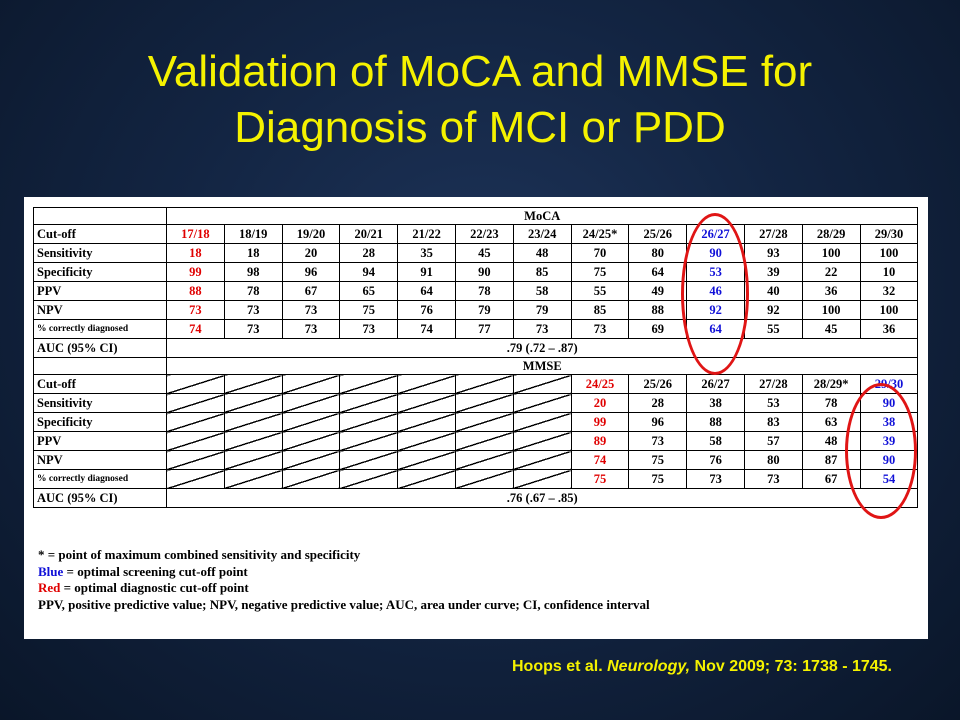  I want to click on table-cell: 24/25*, so click(600, 234).